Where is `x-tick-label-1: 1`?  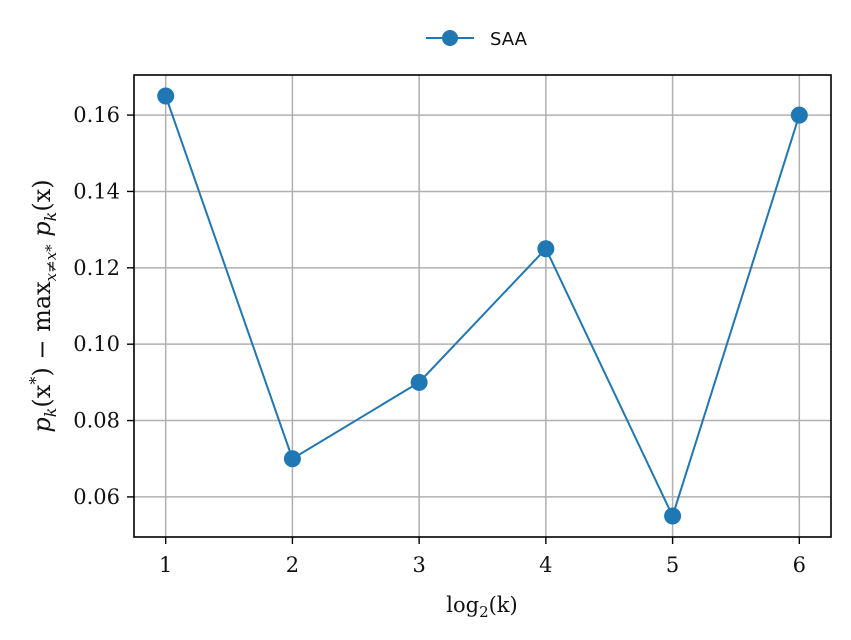
x-tick-label-1: 1 is located at coordinates (165, 565).